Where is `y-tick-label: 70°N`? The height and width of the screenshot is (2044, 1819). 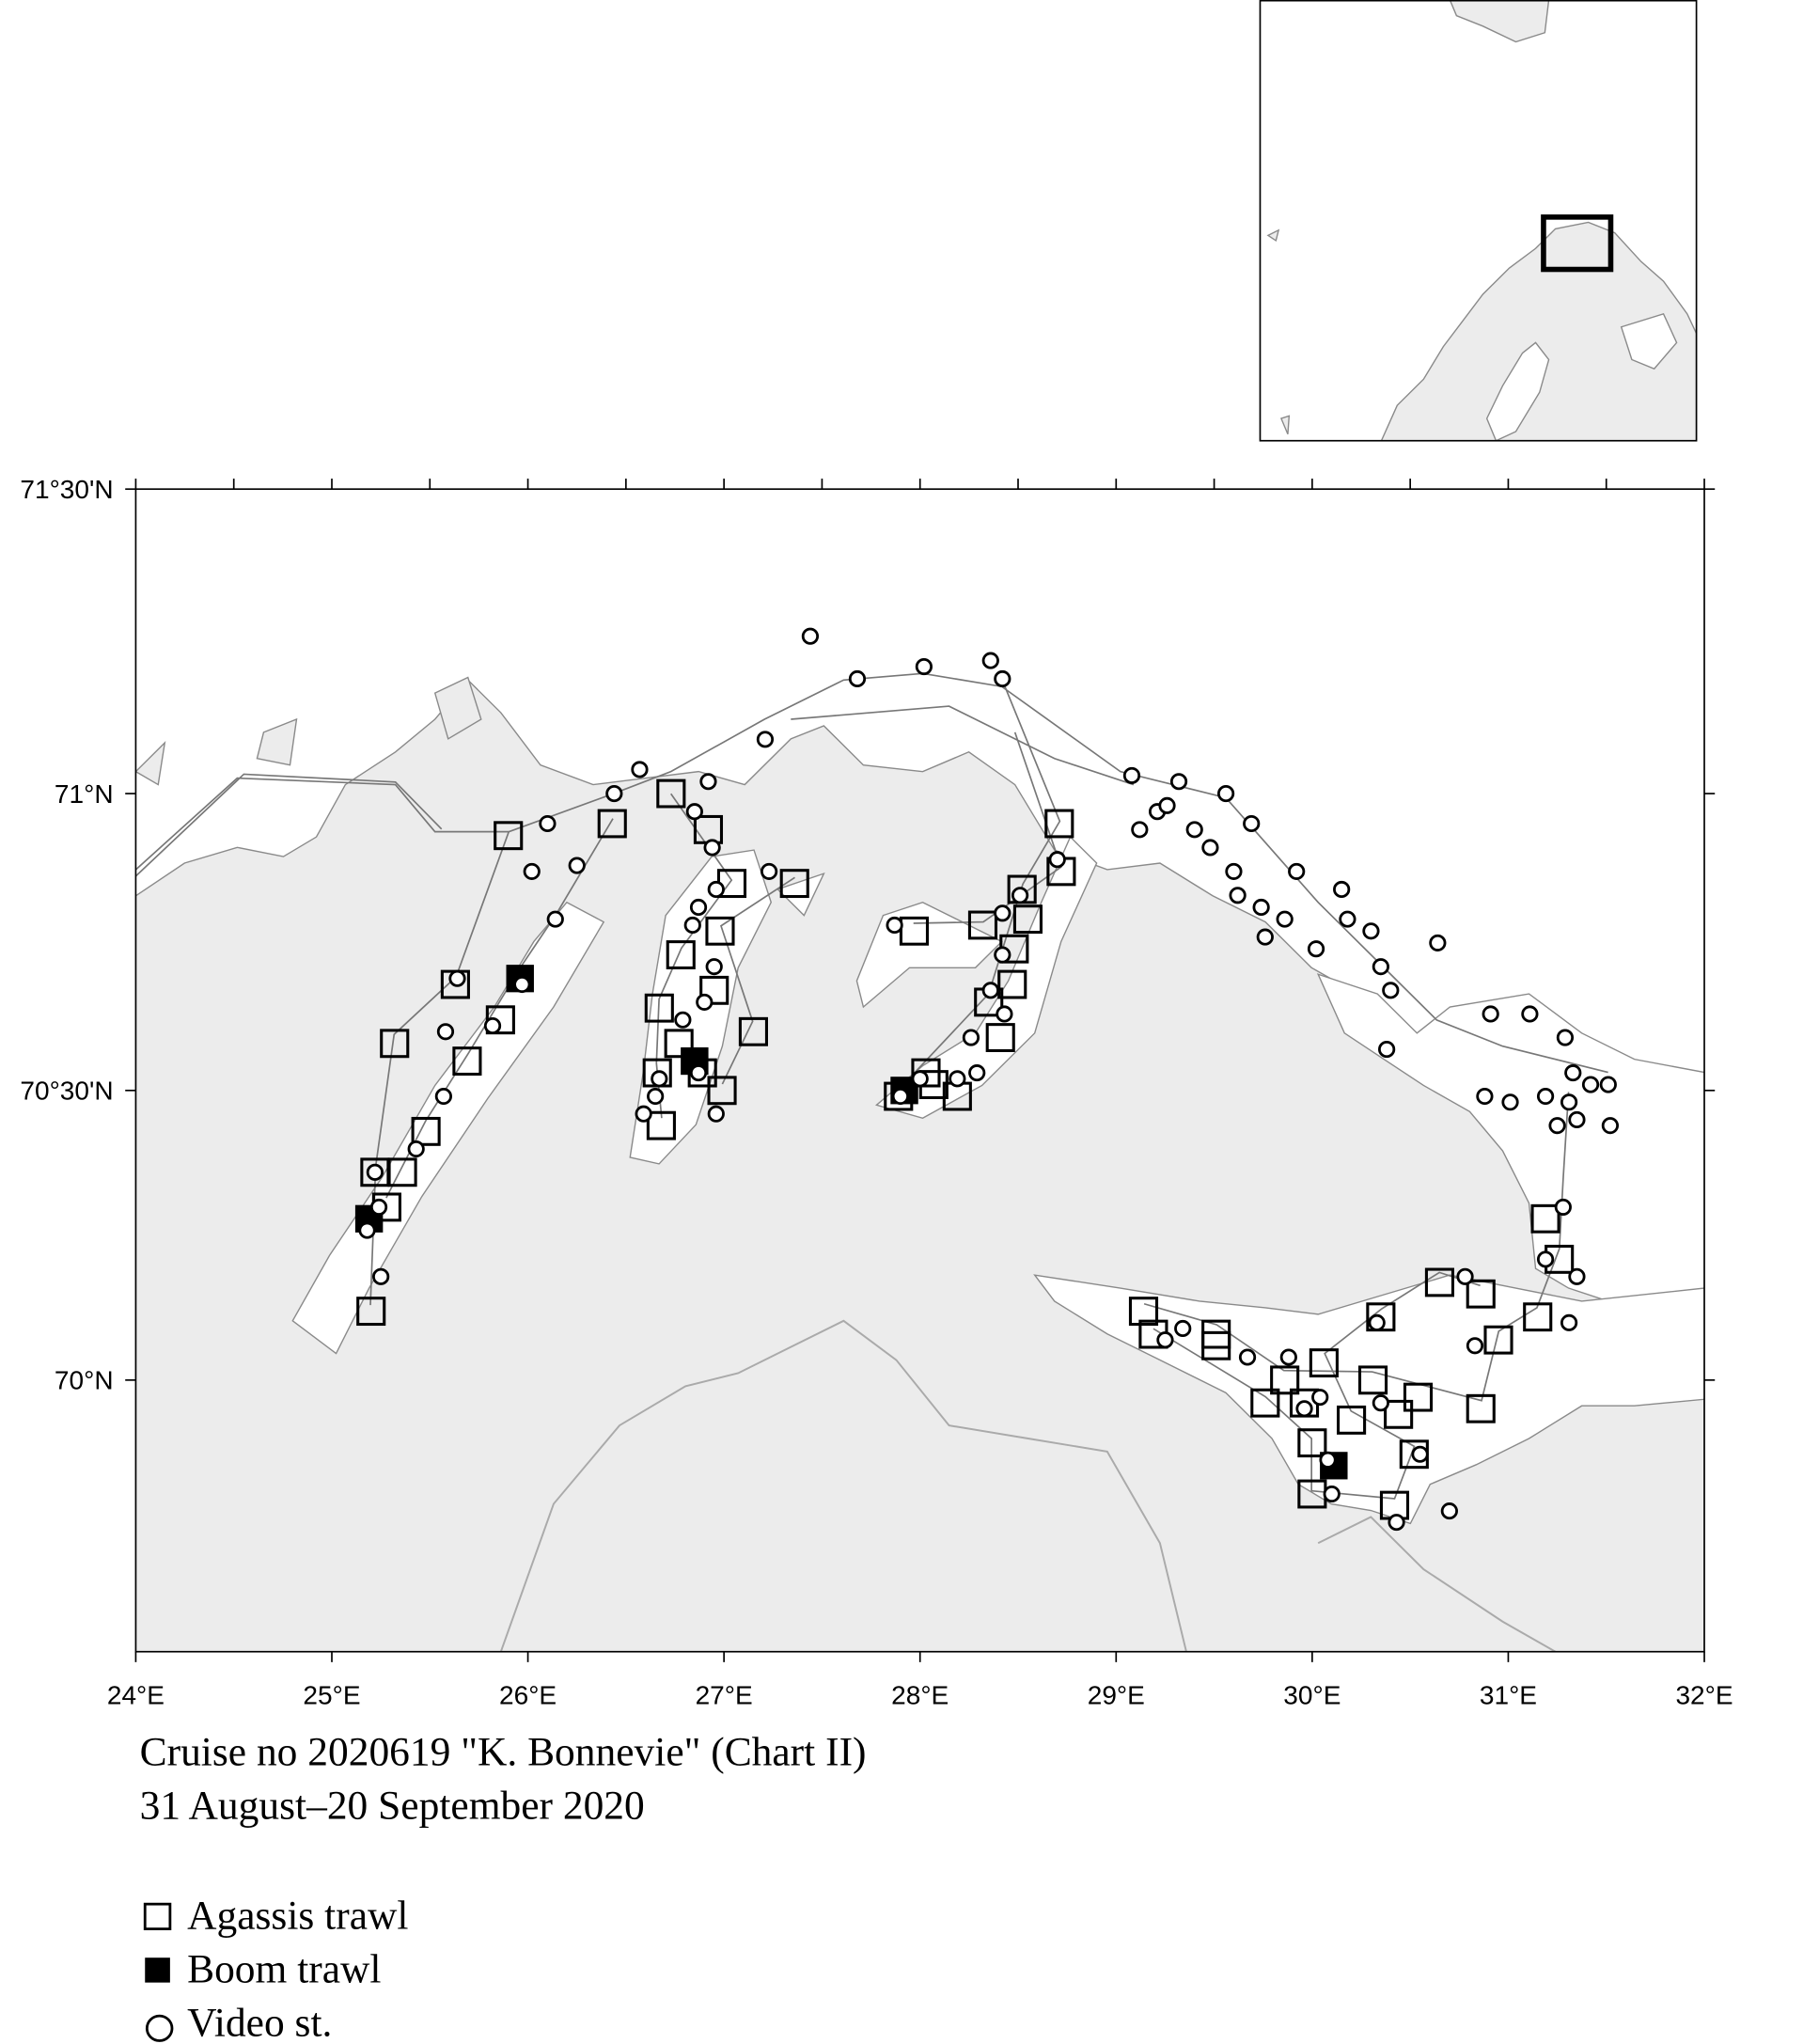 y-tick-label: 70°N is located at coordinates (84, 1380).